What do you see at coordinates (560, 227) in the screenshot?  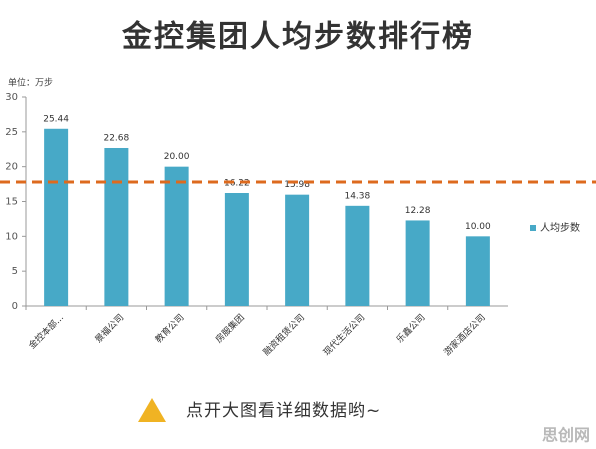 I see `legend-label: 人均步数` at bounding box center [560, 227].